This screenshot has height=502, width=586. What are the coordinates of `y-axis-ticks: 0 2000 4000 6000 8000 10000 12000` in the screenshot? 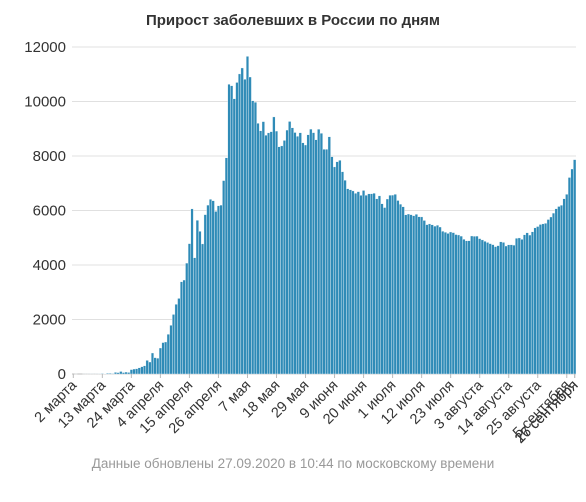 It's located at (45, 211).